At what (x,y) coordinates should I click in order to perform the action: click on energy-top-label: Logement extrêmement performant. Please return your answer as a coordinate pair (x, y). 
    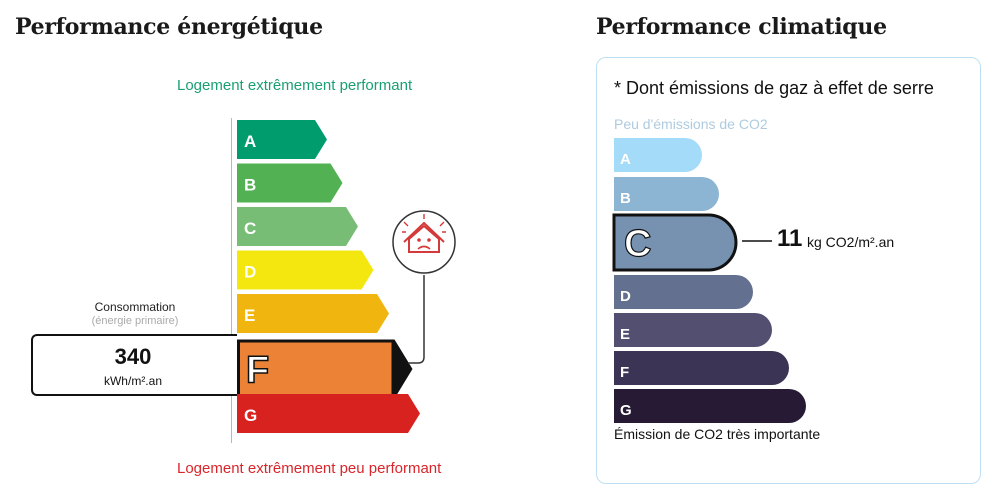
    Looking at the image, I should click on (295, 85).